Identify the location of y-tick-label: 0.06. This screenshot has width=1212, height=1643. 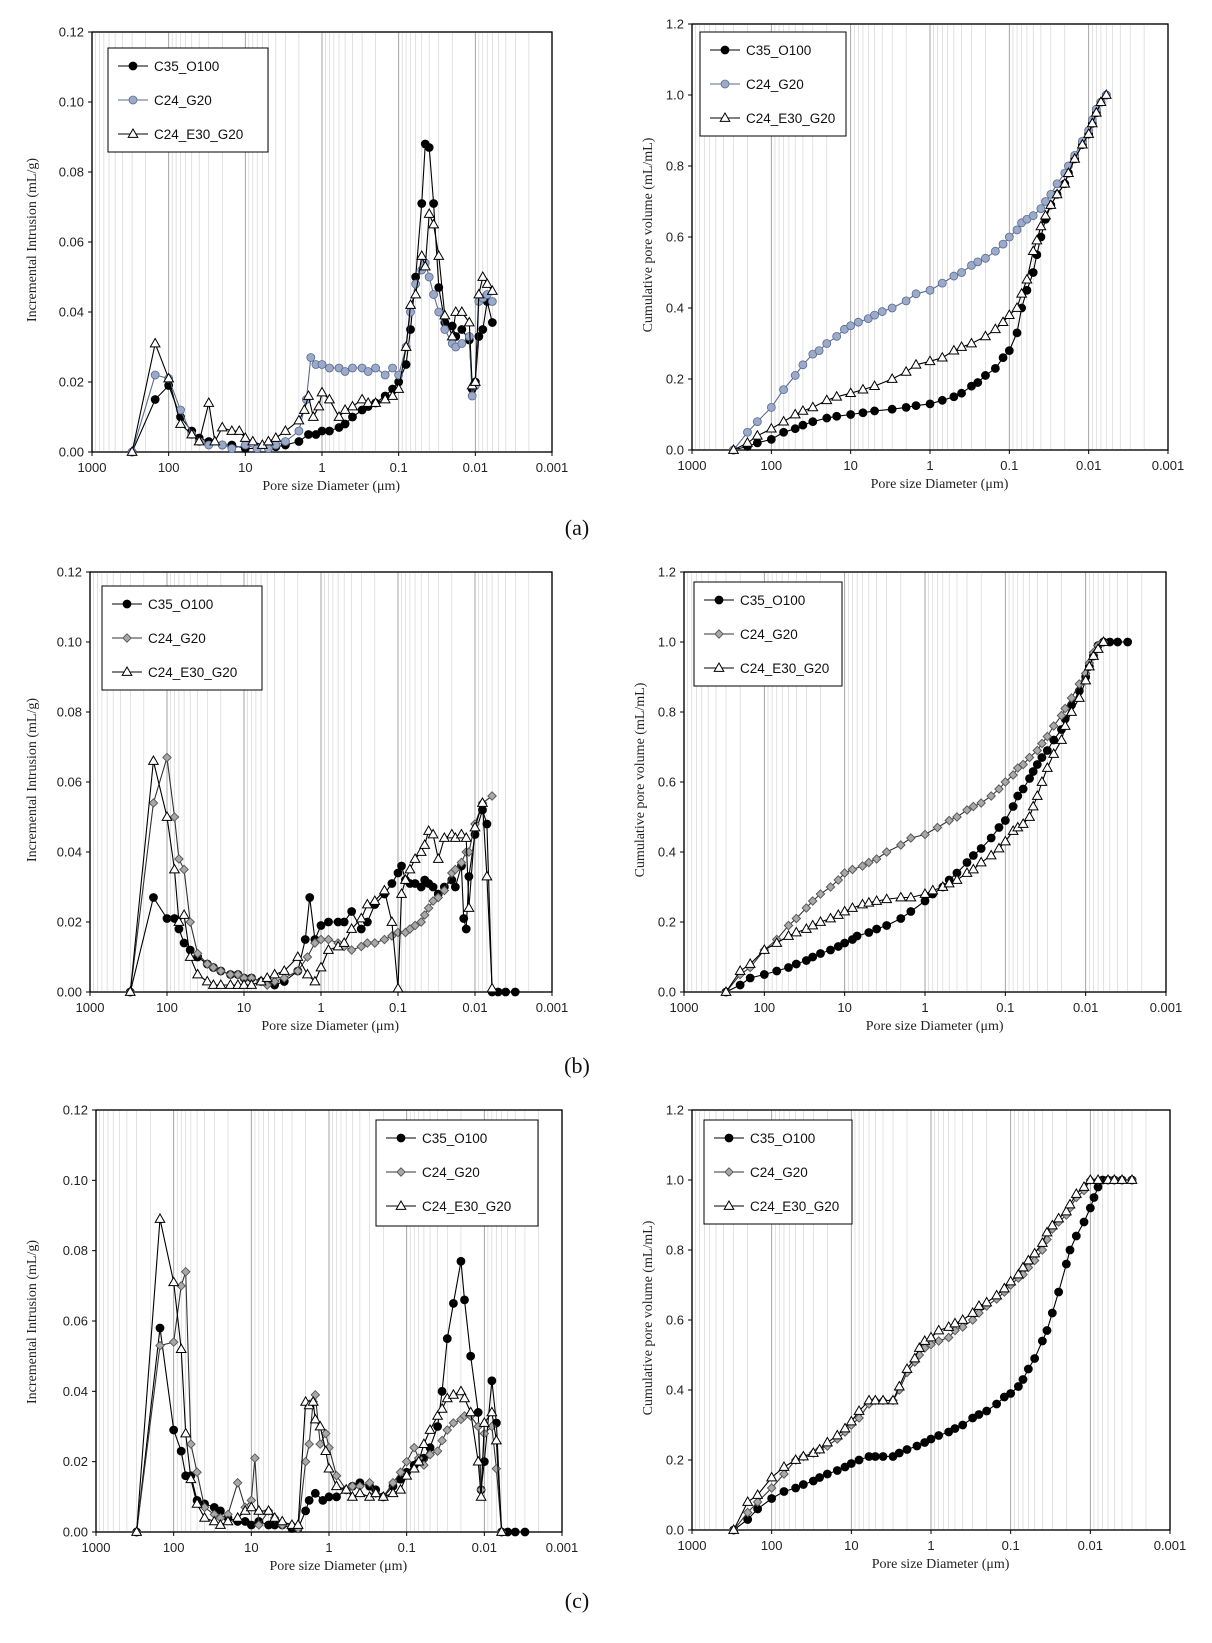
(75, 1321).